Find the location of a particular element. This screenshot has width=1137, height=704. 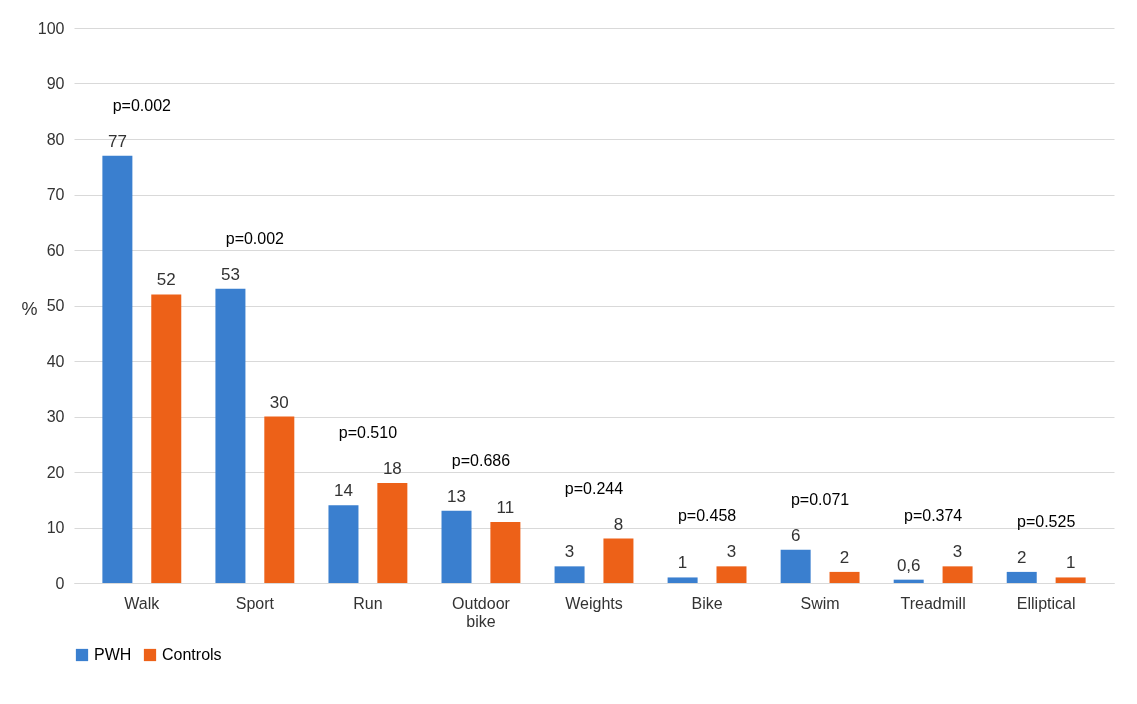

x-tick-label: Walk is located at coordinates (142, 603).